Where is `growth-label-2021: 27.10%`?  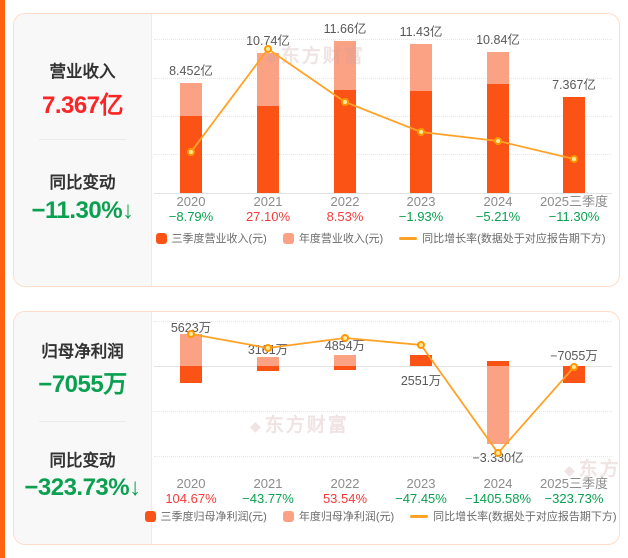 growth-label-2021: 27.10% is located at coordinates (268, 216).